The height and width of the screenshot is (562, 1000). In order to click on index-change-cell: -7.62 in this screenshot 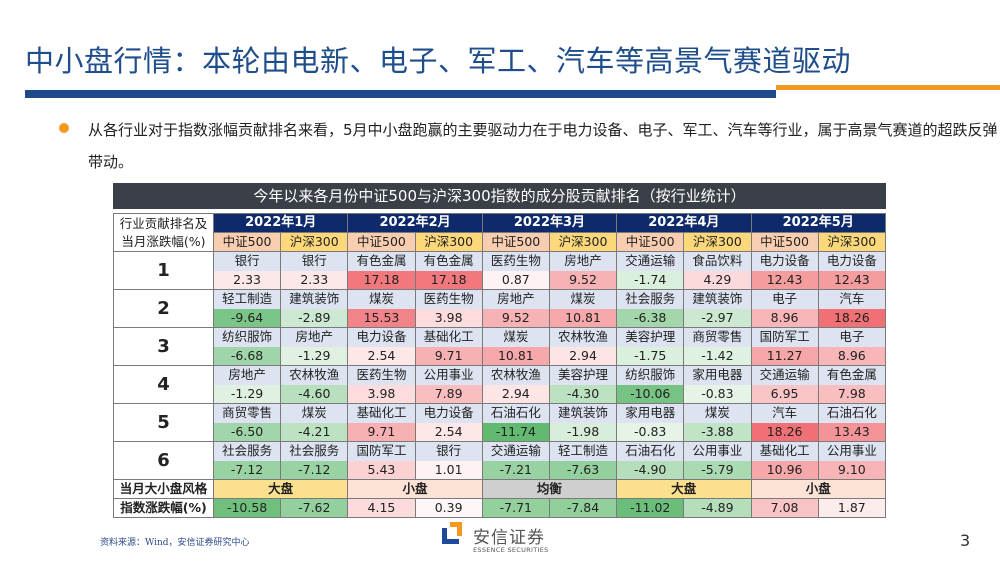, I will do `click(314, 508)`.